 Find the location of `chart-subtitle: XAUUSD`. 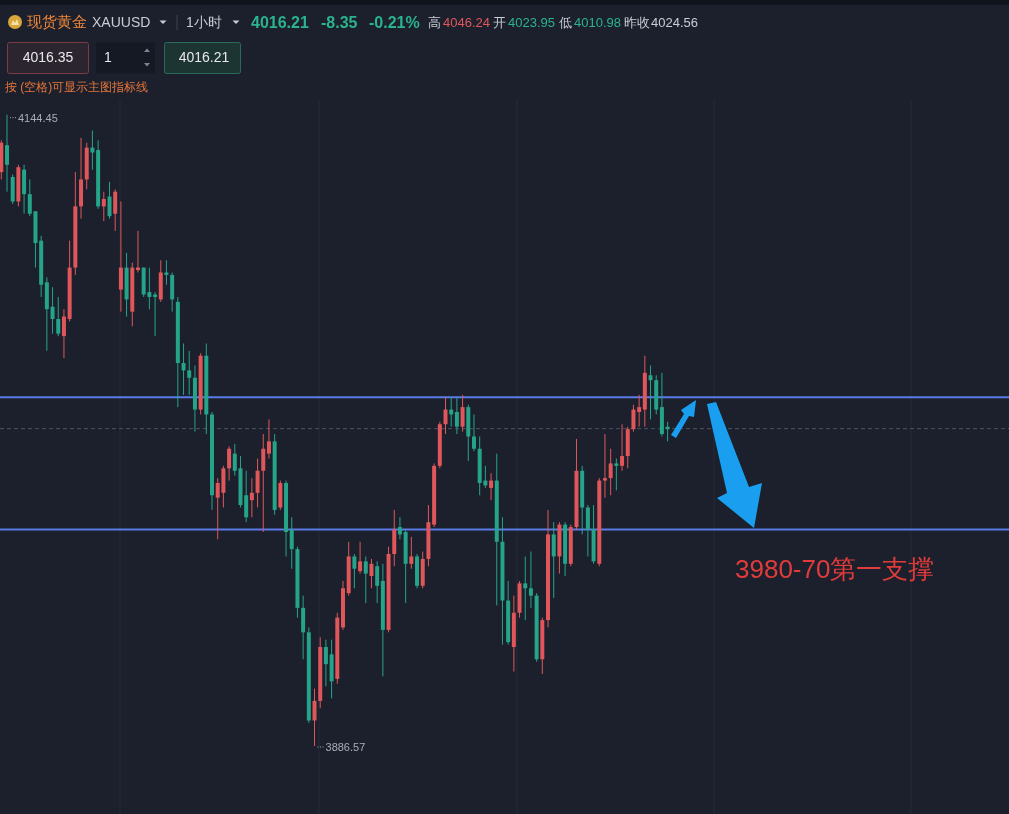

chart-subtitle: XAUUSD is located at coordinates (121, 22).